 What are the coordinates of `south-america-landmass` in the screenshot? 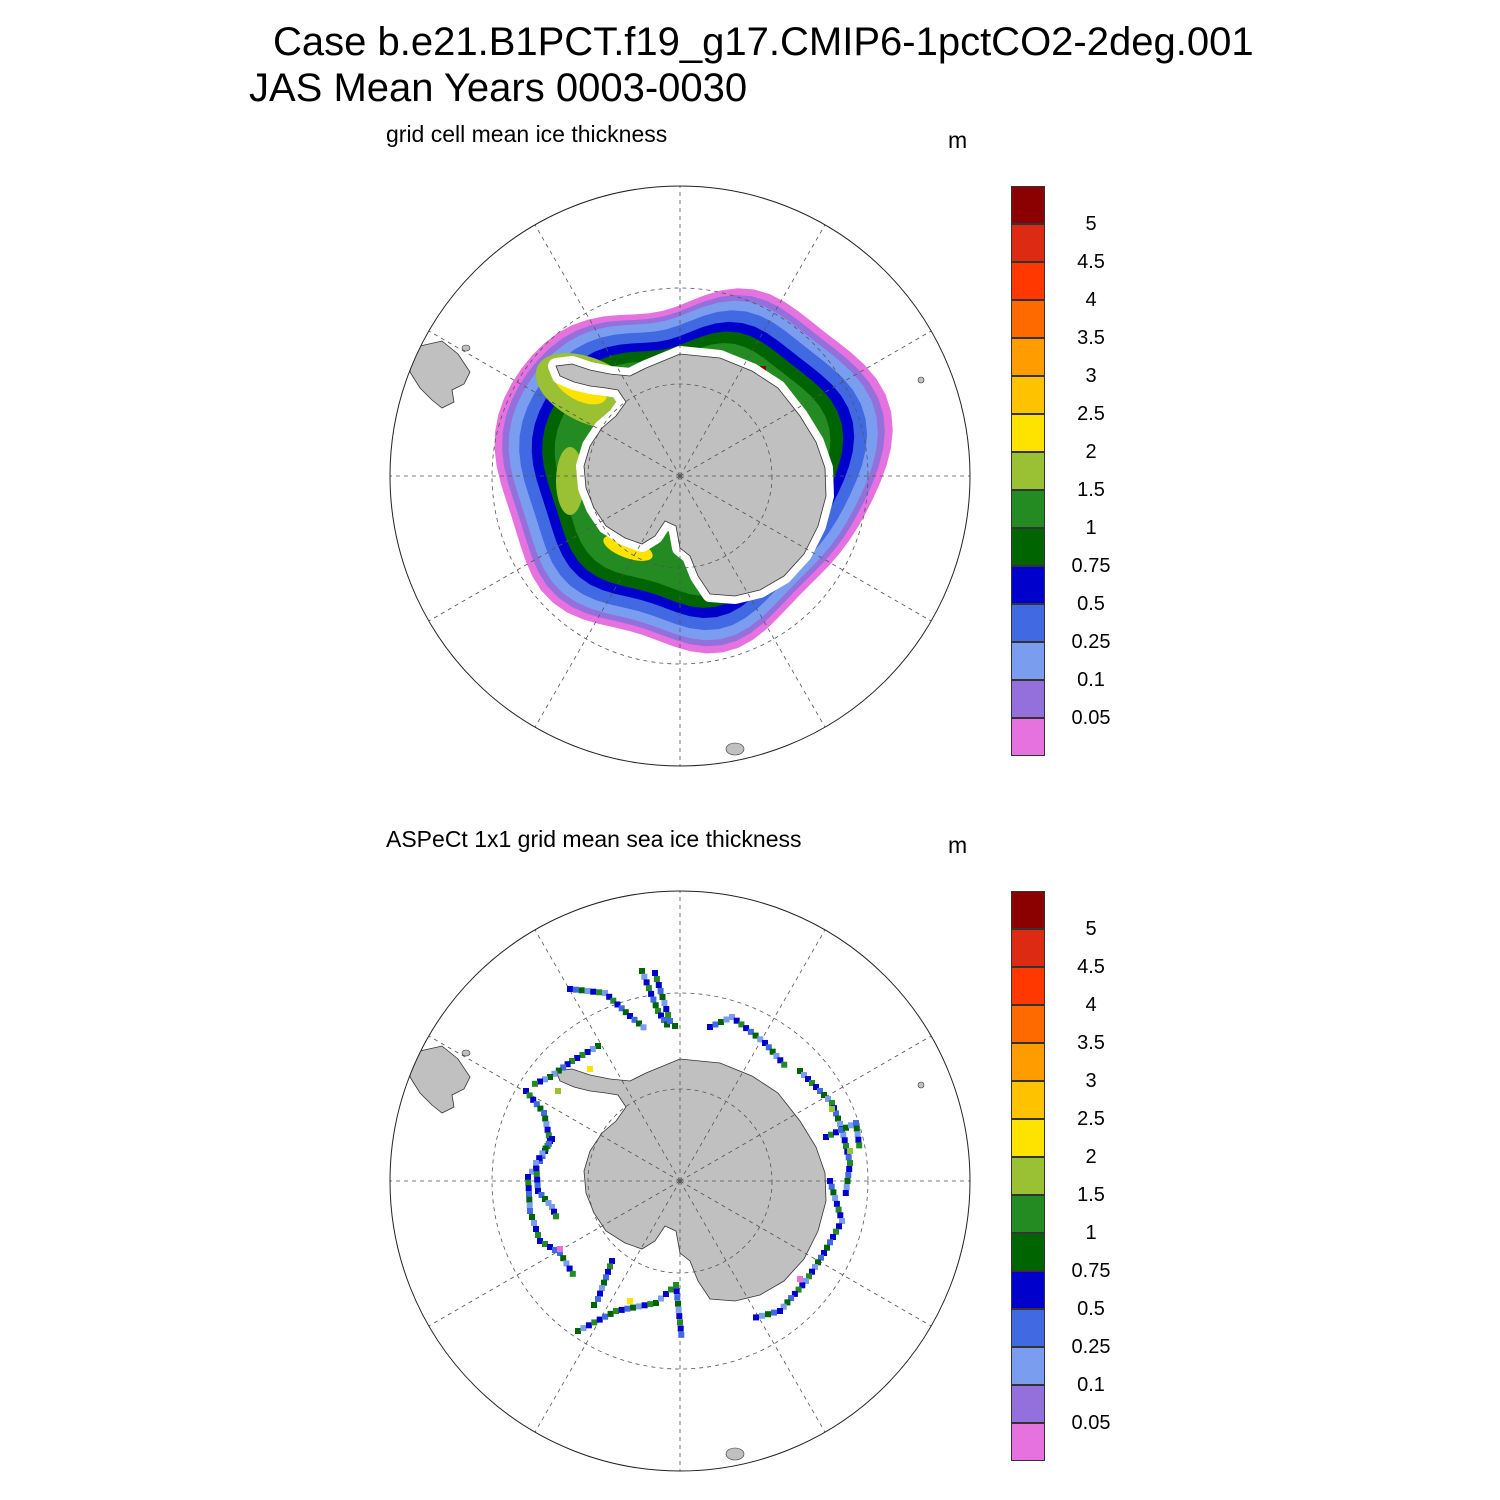 It's located at (440, 374).